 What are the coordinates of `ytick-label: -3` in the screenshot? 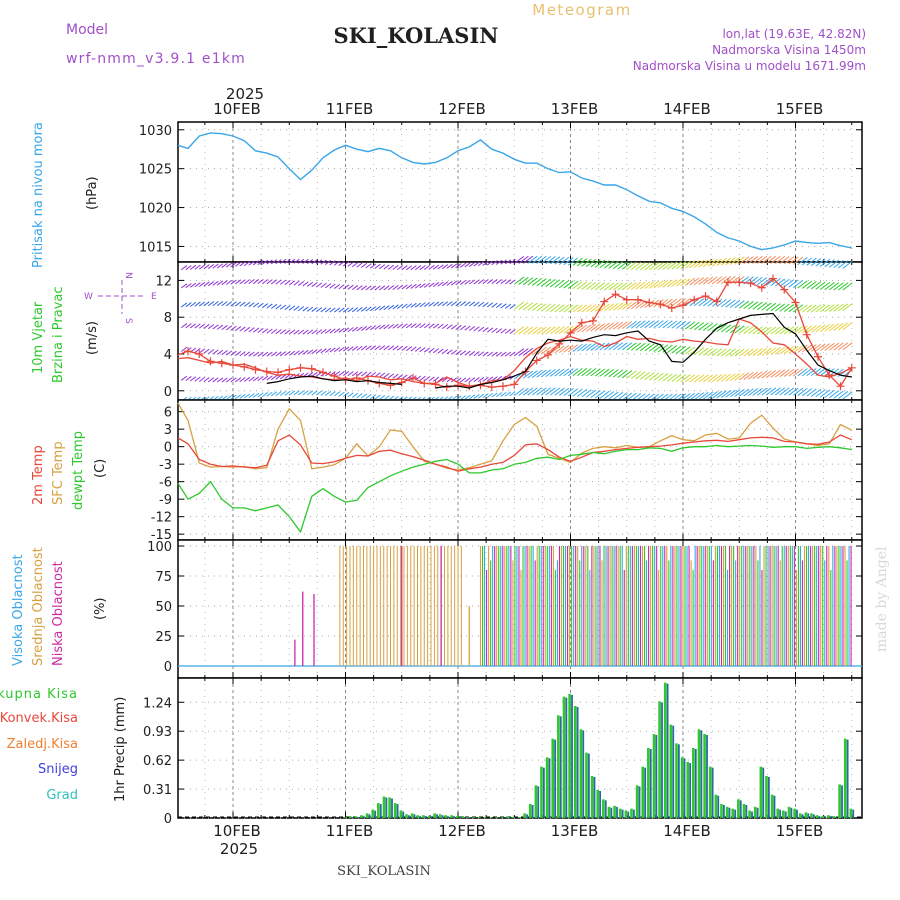 It's located at (165, 465).